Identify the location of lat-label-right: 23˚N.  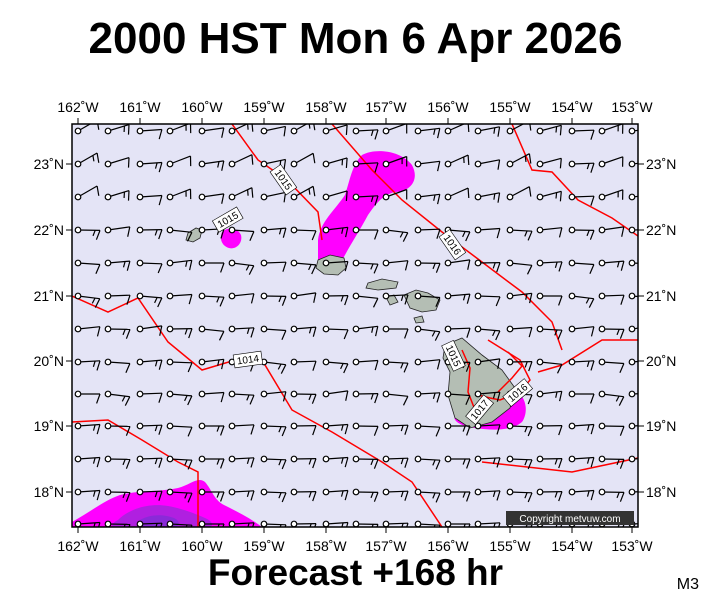
(661, 164).